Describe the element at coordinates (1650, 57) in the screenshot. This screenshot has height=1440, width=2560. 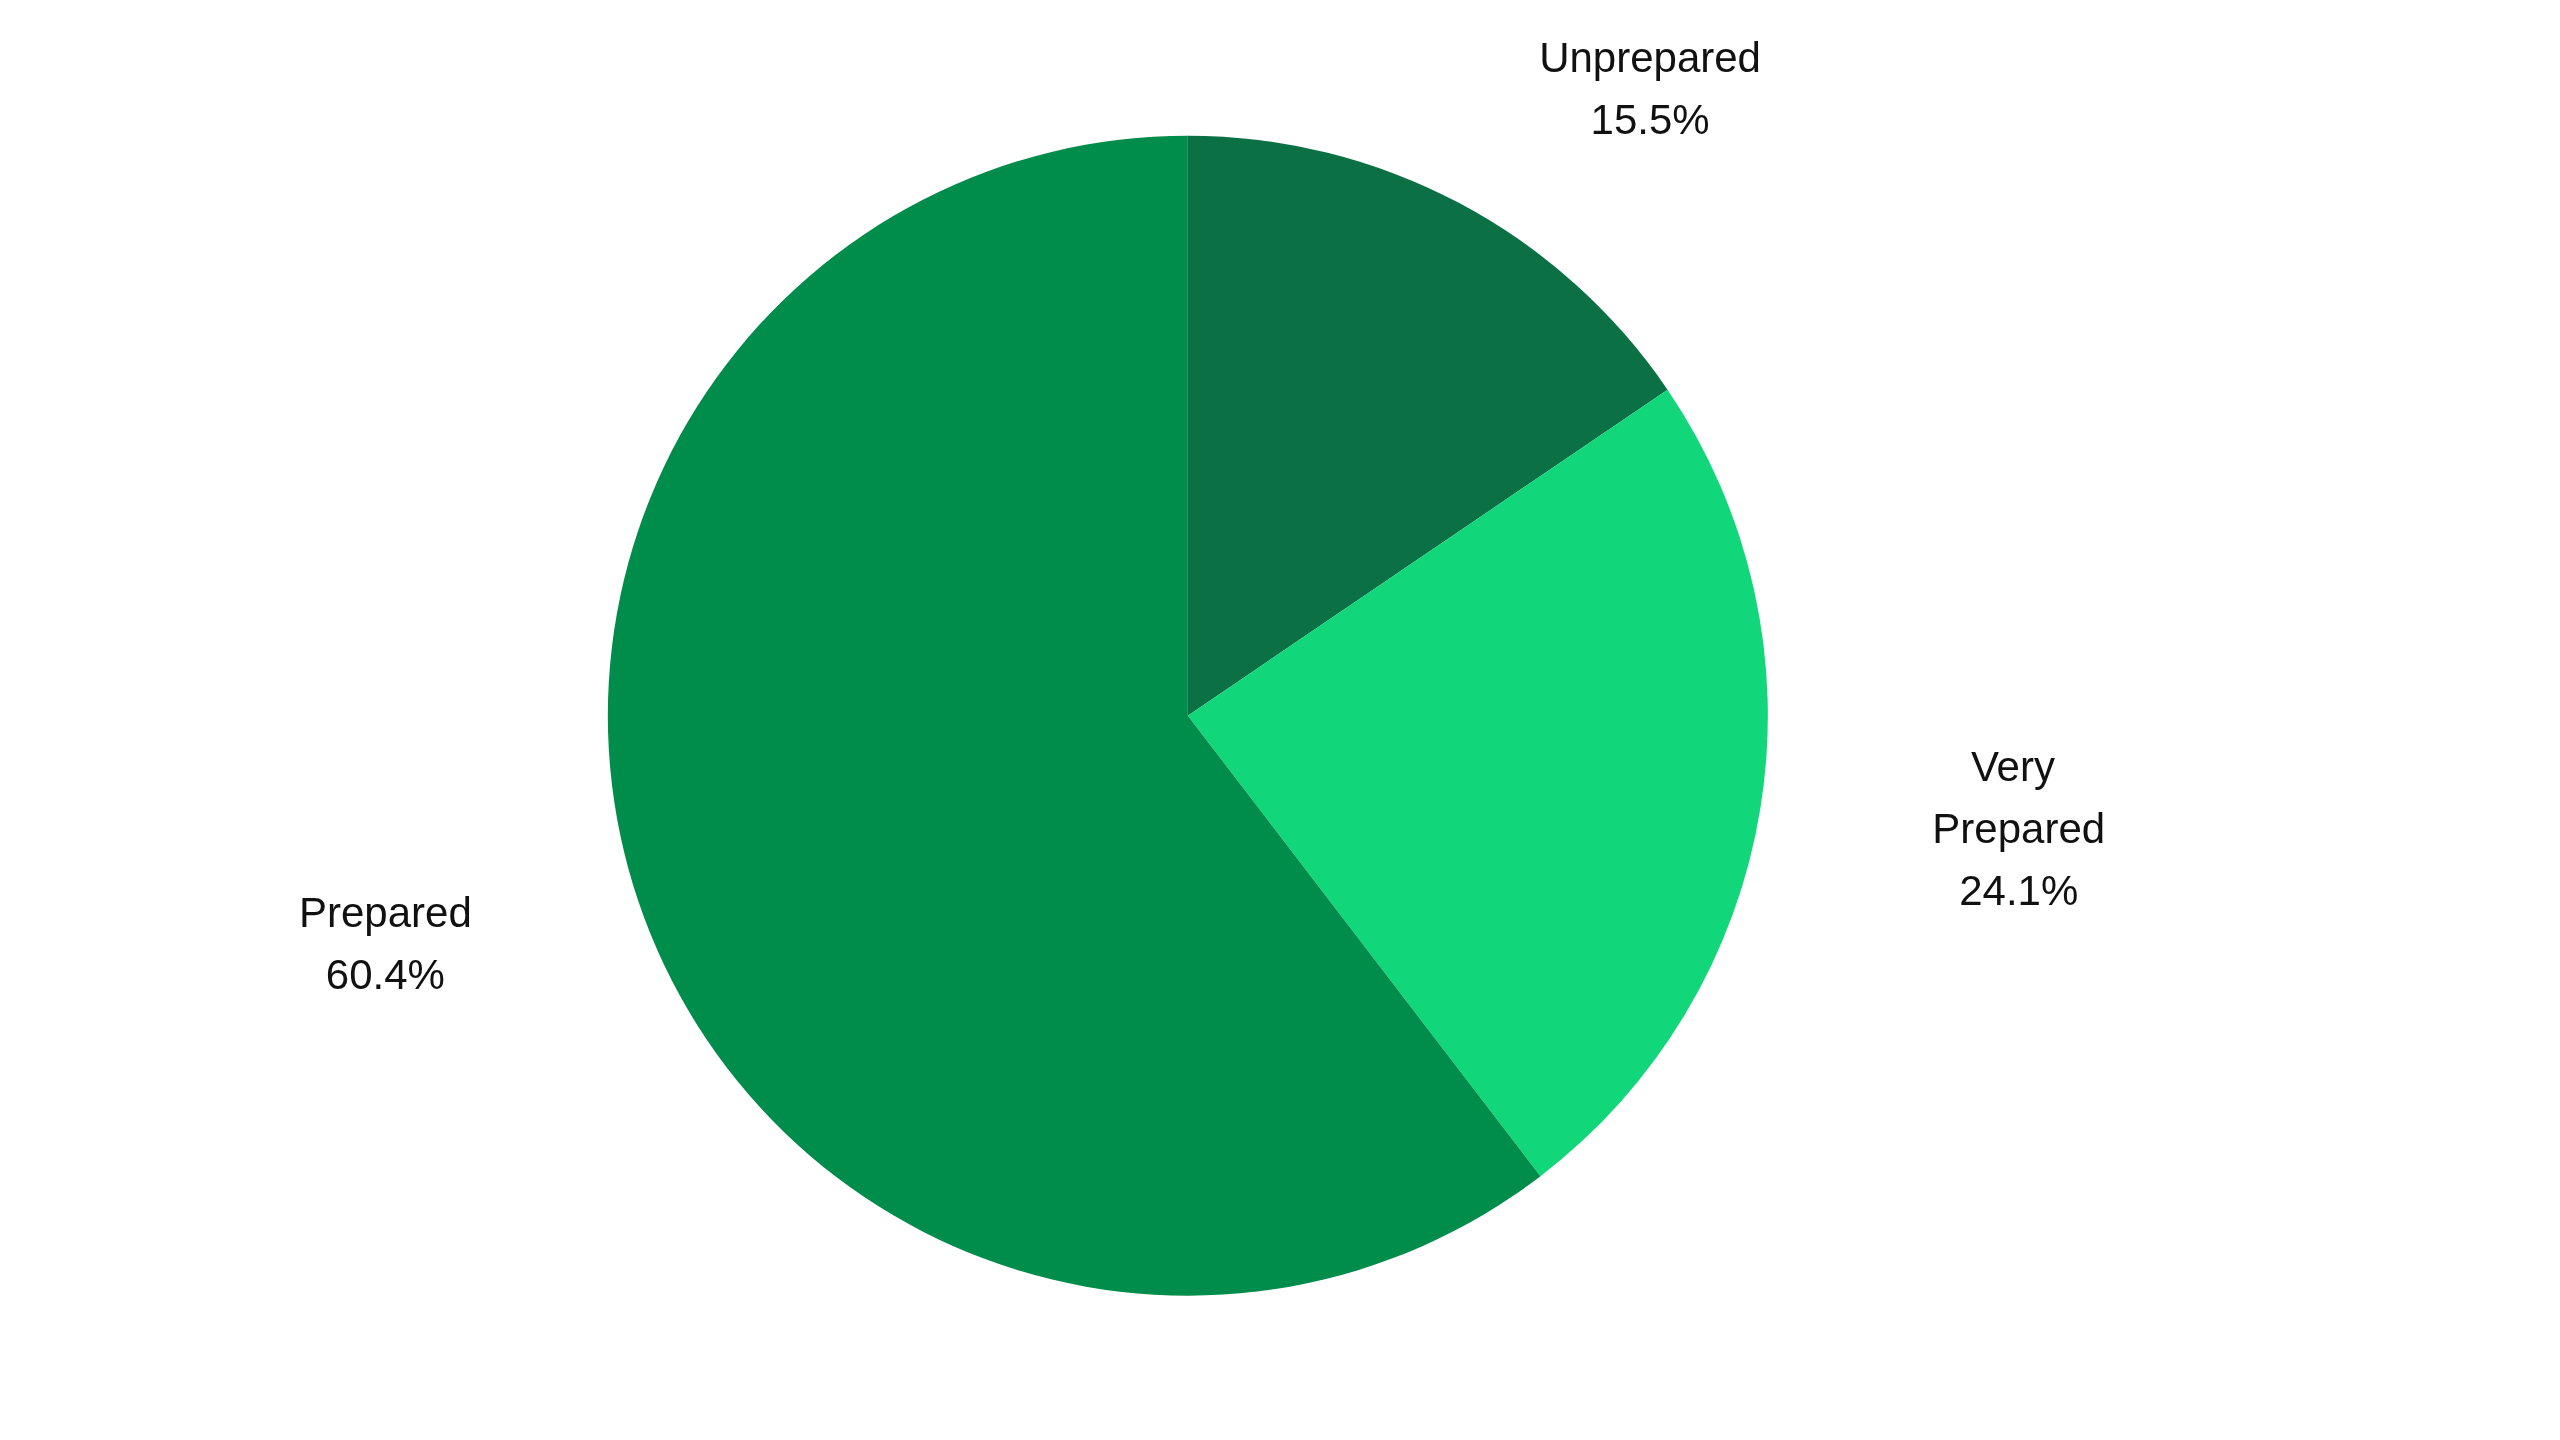
I see `slice-label: Unprepared` at that location.